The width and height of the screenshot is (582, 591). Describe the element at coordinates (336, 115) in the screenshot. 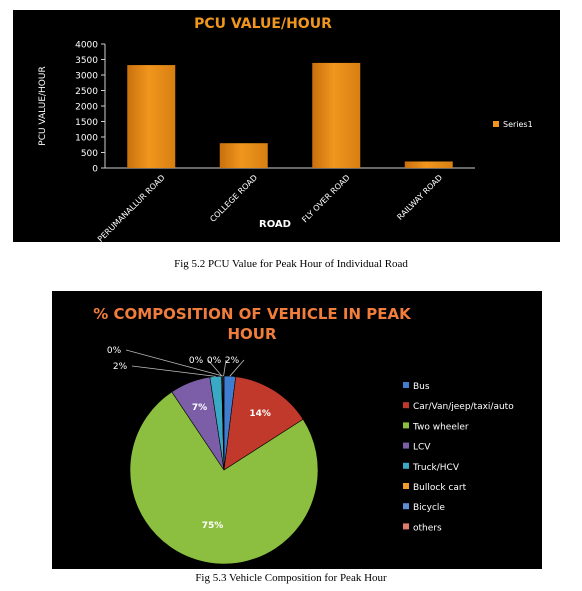

I see `bar-fly-over-road` at that location.